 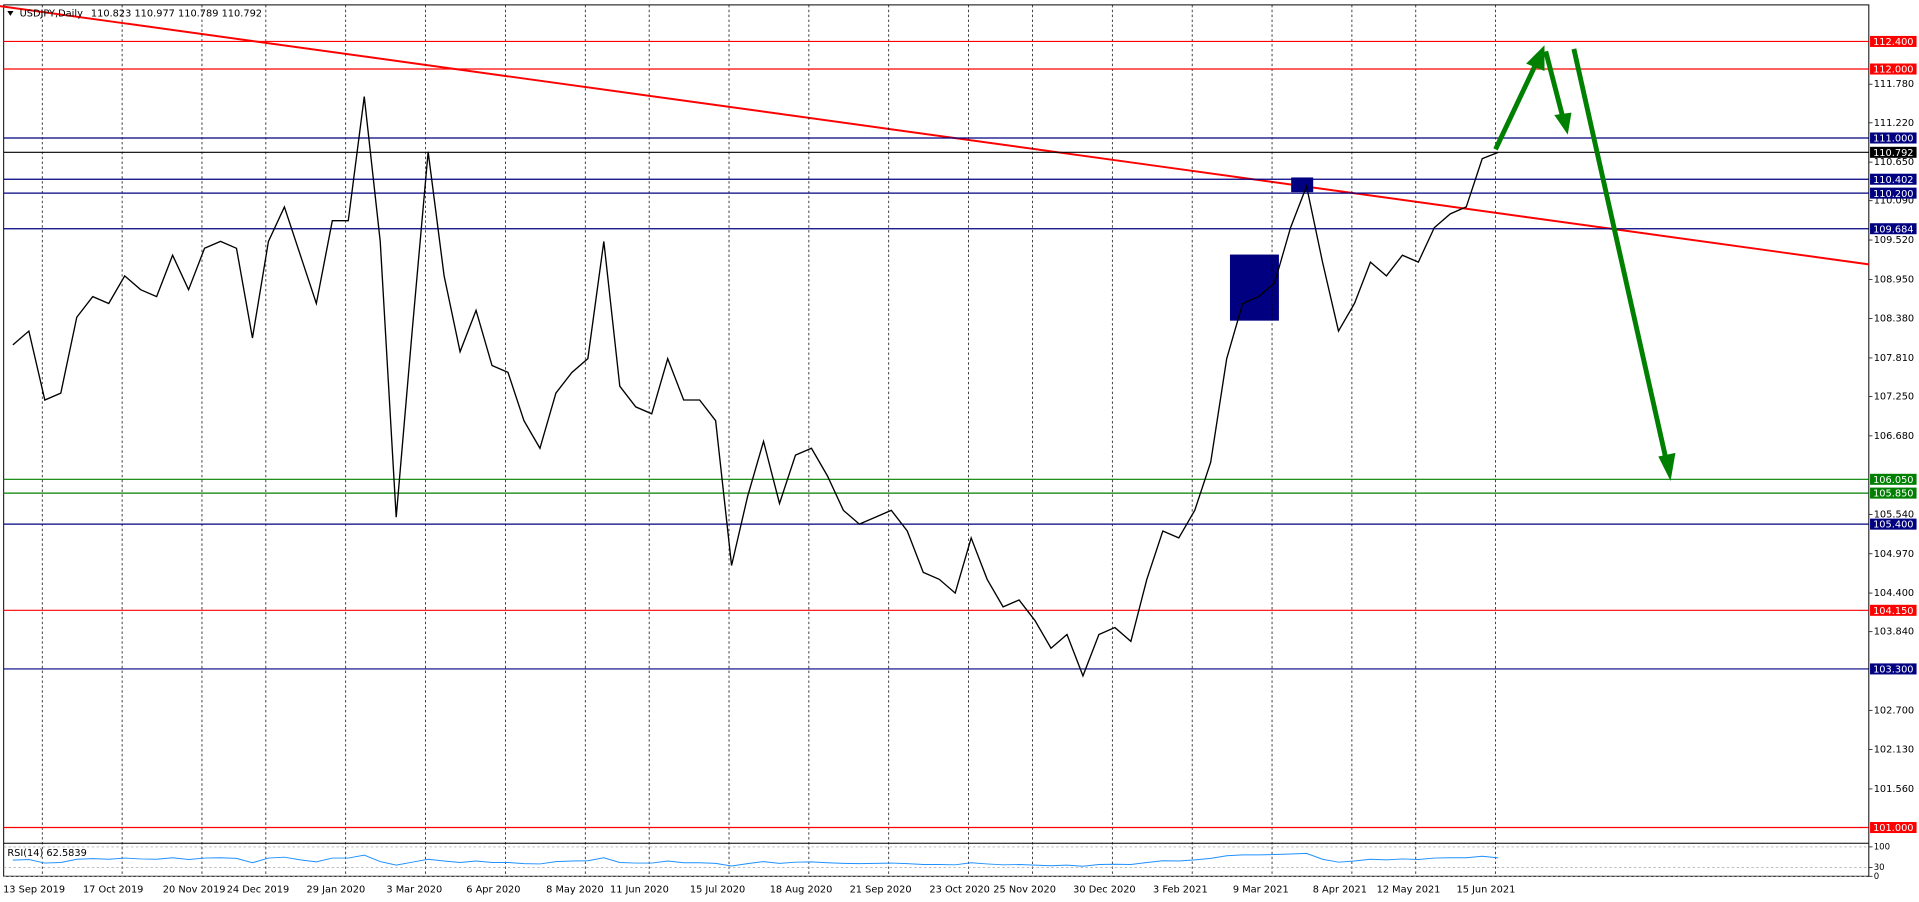 What do you see at coordinates (1894, 358) in the screenshot?
I see `y-tick-label: 107.810` at bounding box center [1894, 358].